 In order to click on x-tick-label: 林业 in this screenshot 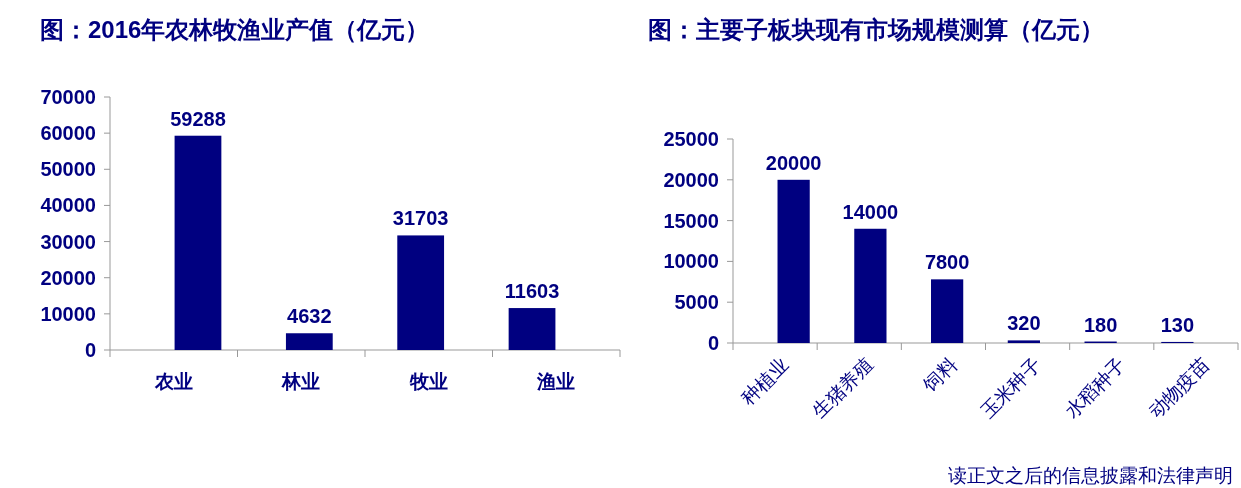, I will do `click(301, 381)`.